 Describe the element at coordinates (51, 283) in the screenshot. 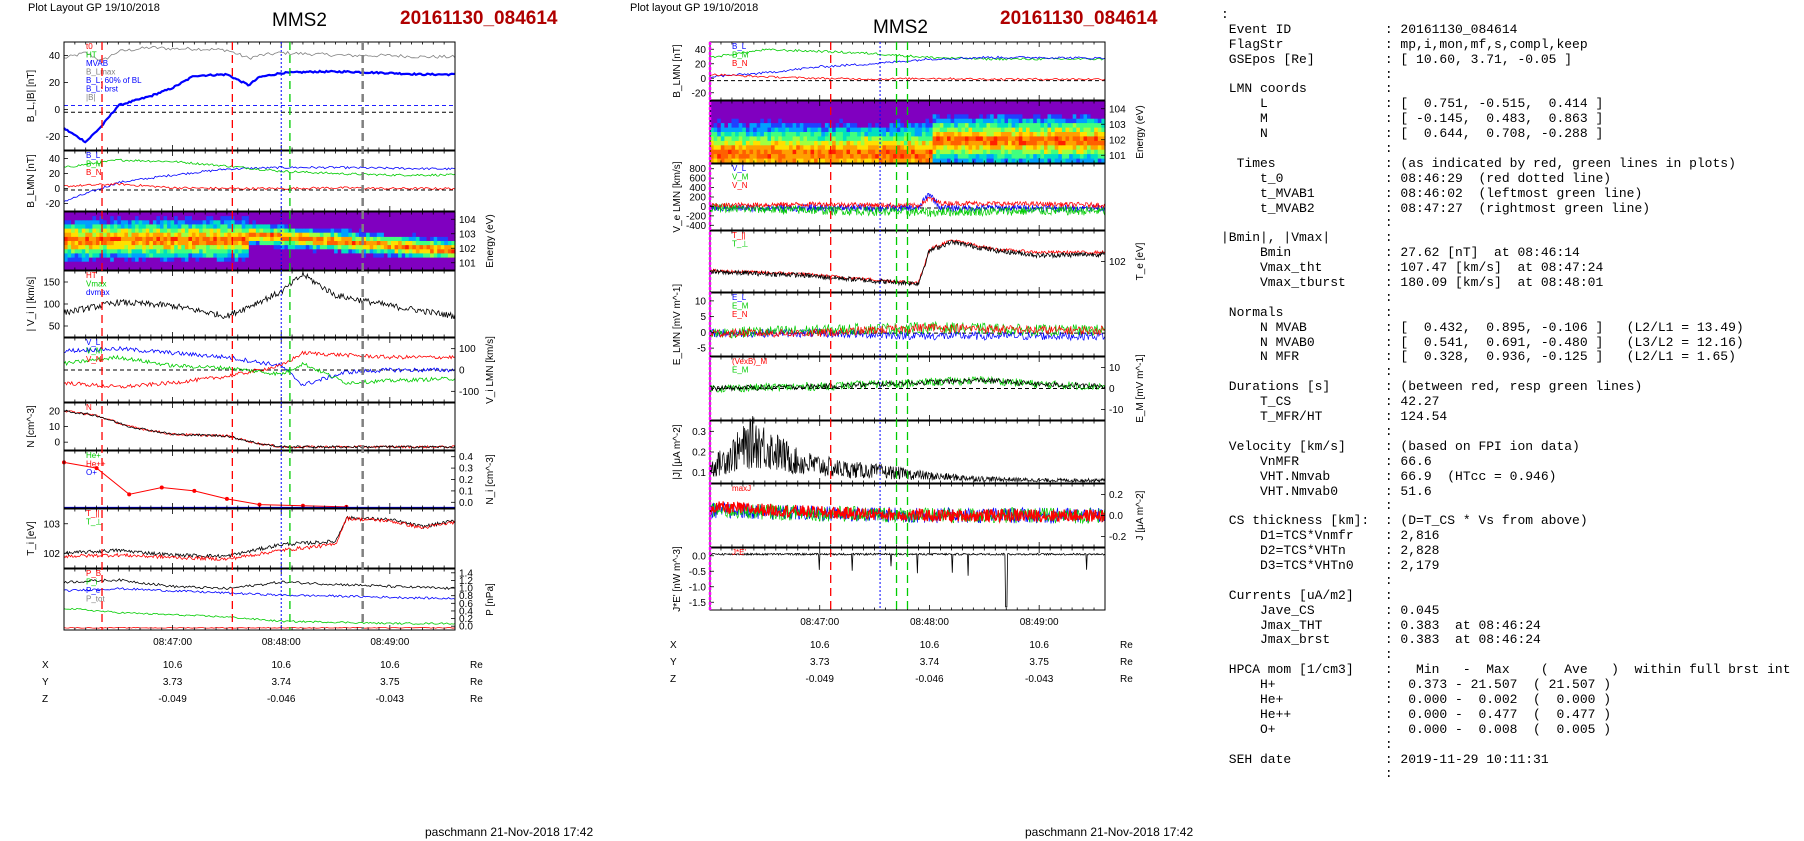

I see `y-tick-label: 150` at that location.